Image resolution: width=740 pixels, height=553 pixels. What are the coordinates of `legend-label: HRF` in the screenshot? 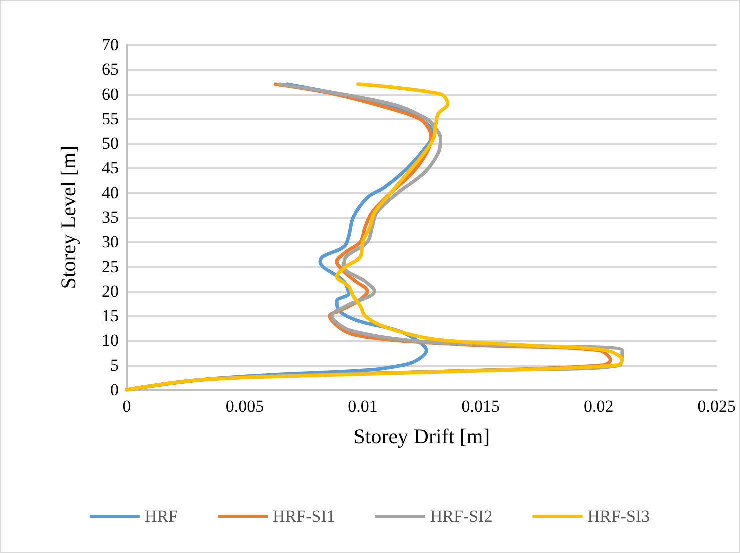 It's located at (161, 516).